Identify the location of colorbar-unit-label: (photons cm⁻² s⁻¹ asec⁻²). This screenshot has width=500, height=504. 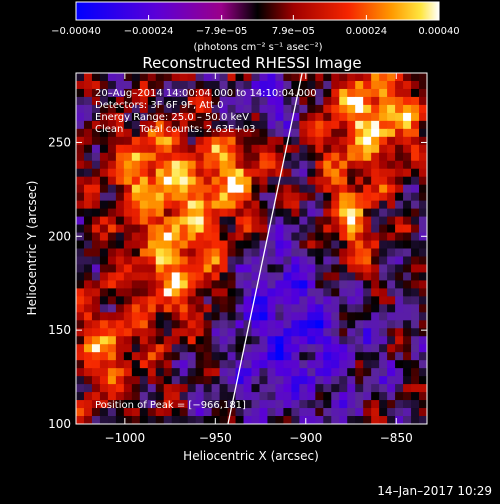
(257, 47).